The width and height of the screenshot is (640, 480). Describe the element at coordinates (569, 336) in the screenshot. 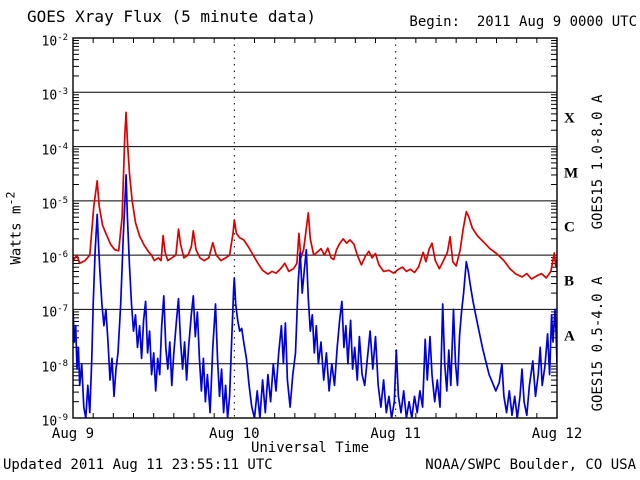

I see `flare-class-label: A` at that location.